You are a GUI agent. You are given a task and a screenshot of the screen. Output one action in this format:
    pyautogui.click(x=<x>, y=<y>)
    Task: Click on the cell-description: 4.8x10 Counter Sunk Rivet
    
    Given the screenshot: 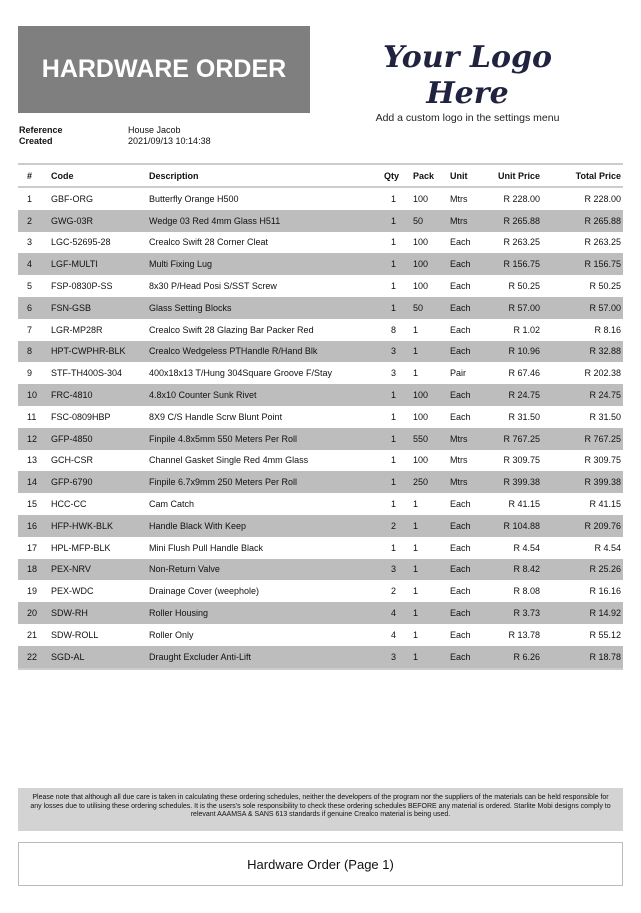 What is the action you would take?
    pyautogui.click(x=203, y=395)
    